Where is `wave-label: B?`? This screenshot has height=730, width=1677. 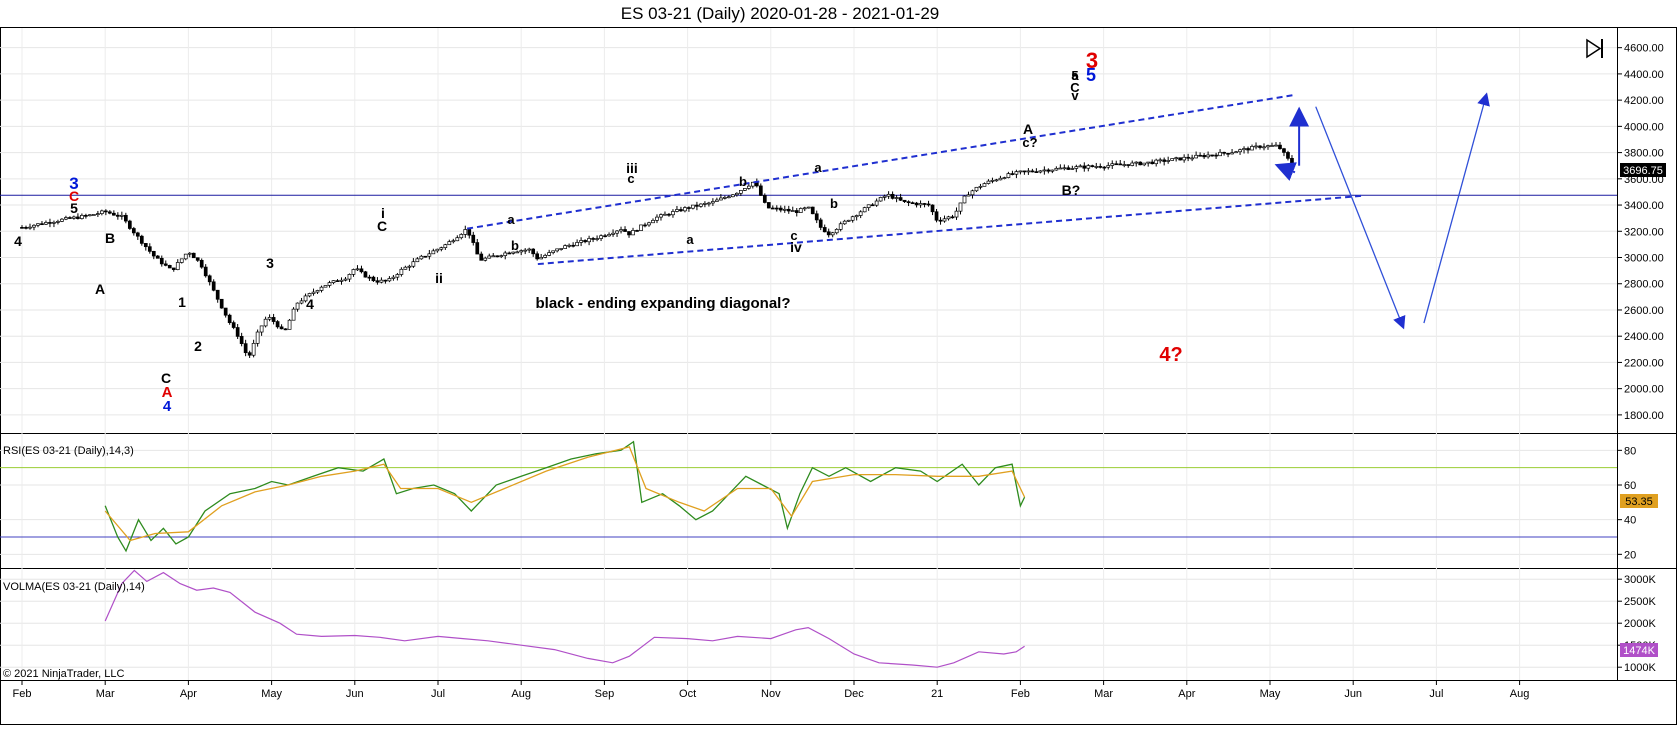 wave-label: B? is located at coordinates (1071, 190).